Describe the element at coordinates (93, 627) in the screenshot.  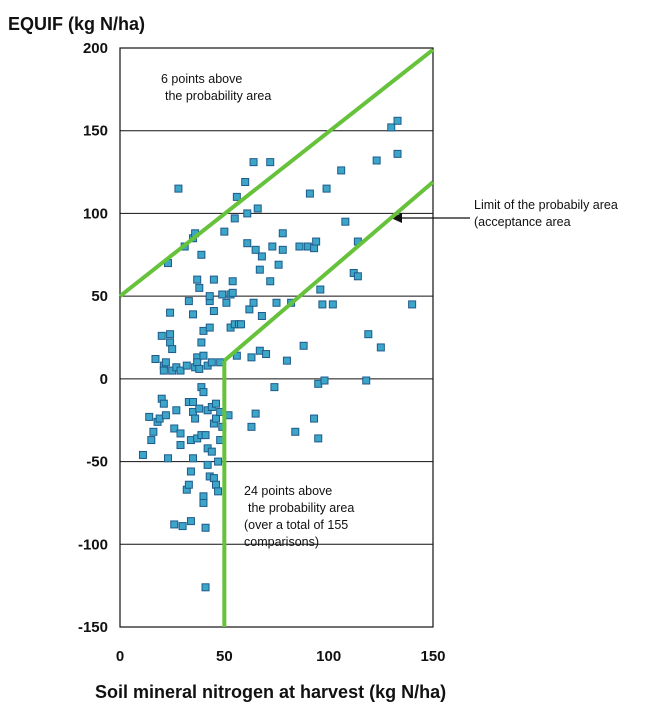
I see `y-tick-label: -150` at that location.